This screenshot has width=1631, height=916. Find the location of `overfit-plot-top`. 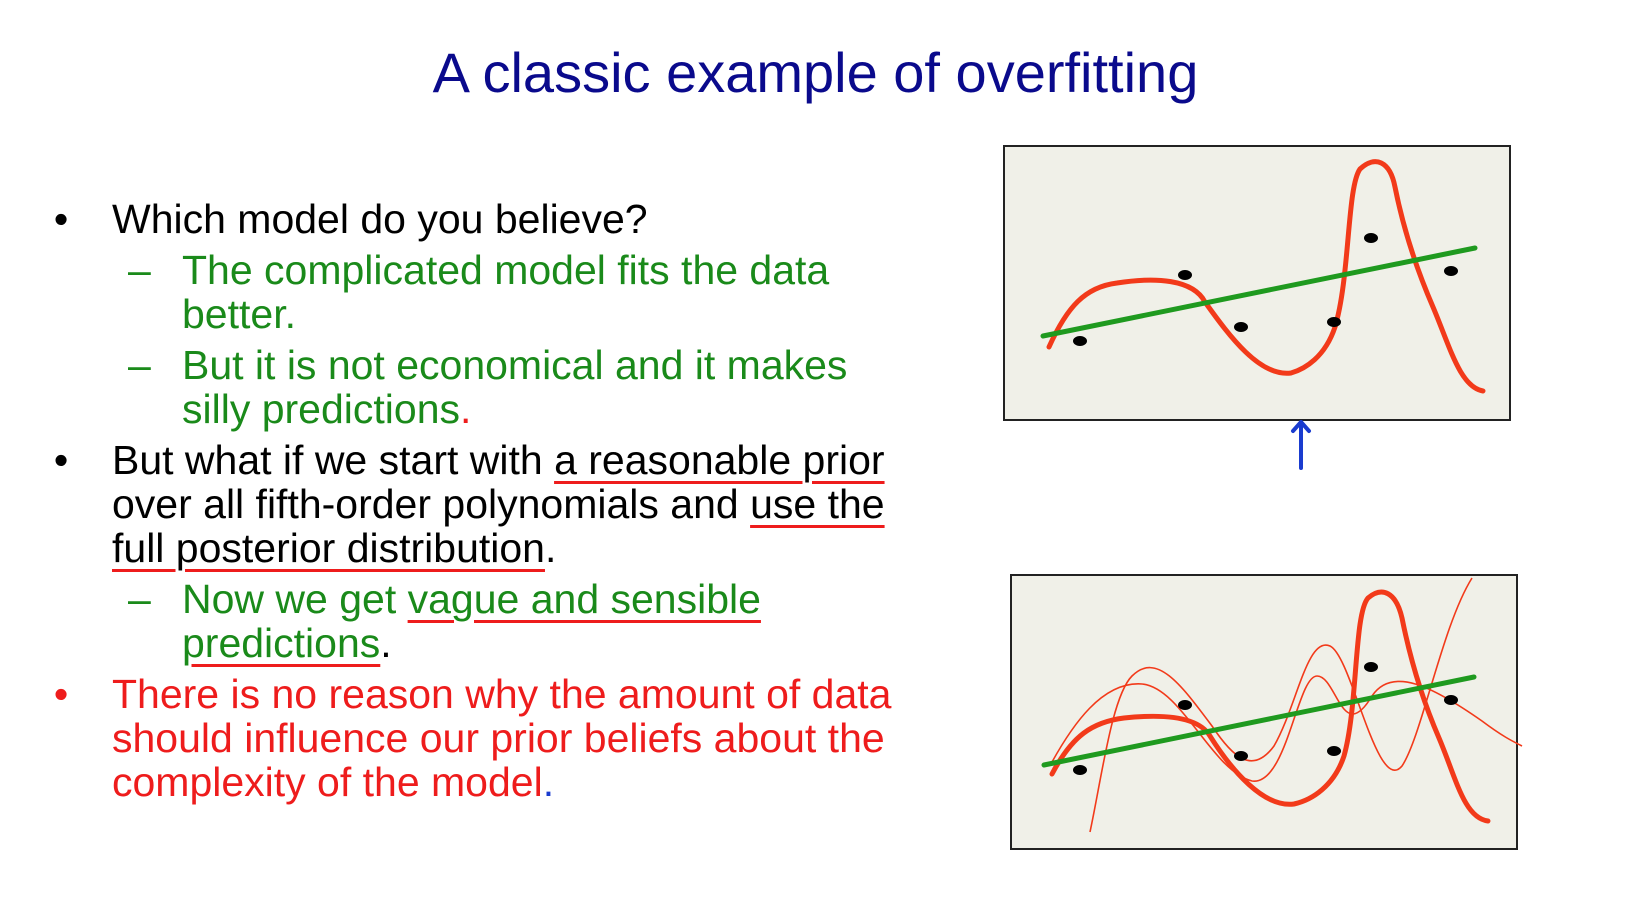

overfit-plot-top is located at coordinates (1257, 283).